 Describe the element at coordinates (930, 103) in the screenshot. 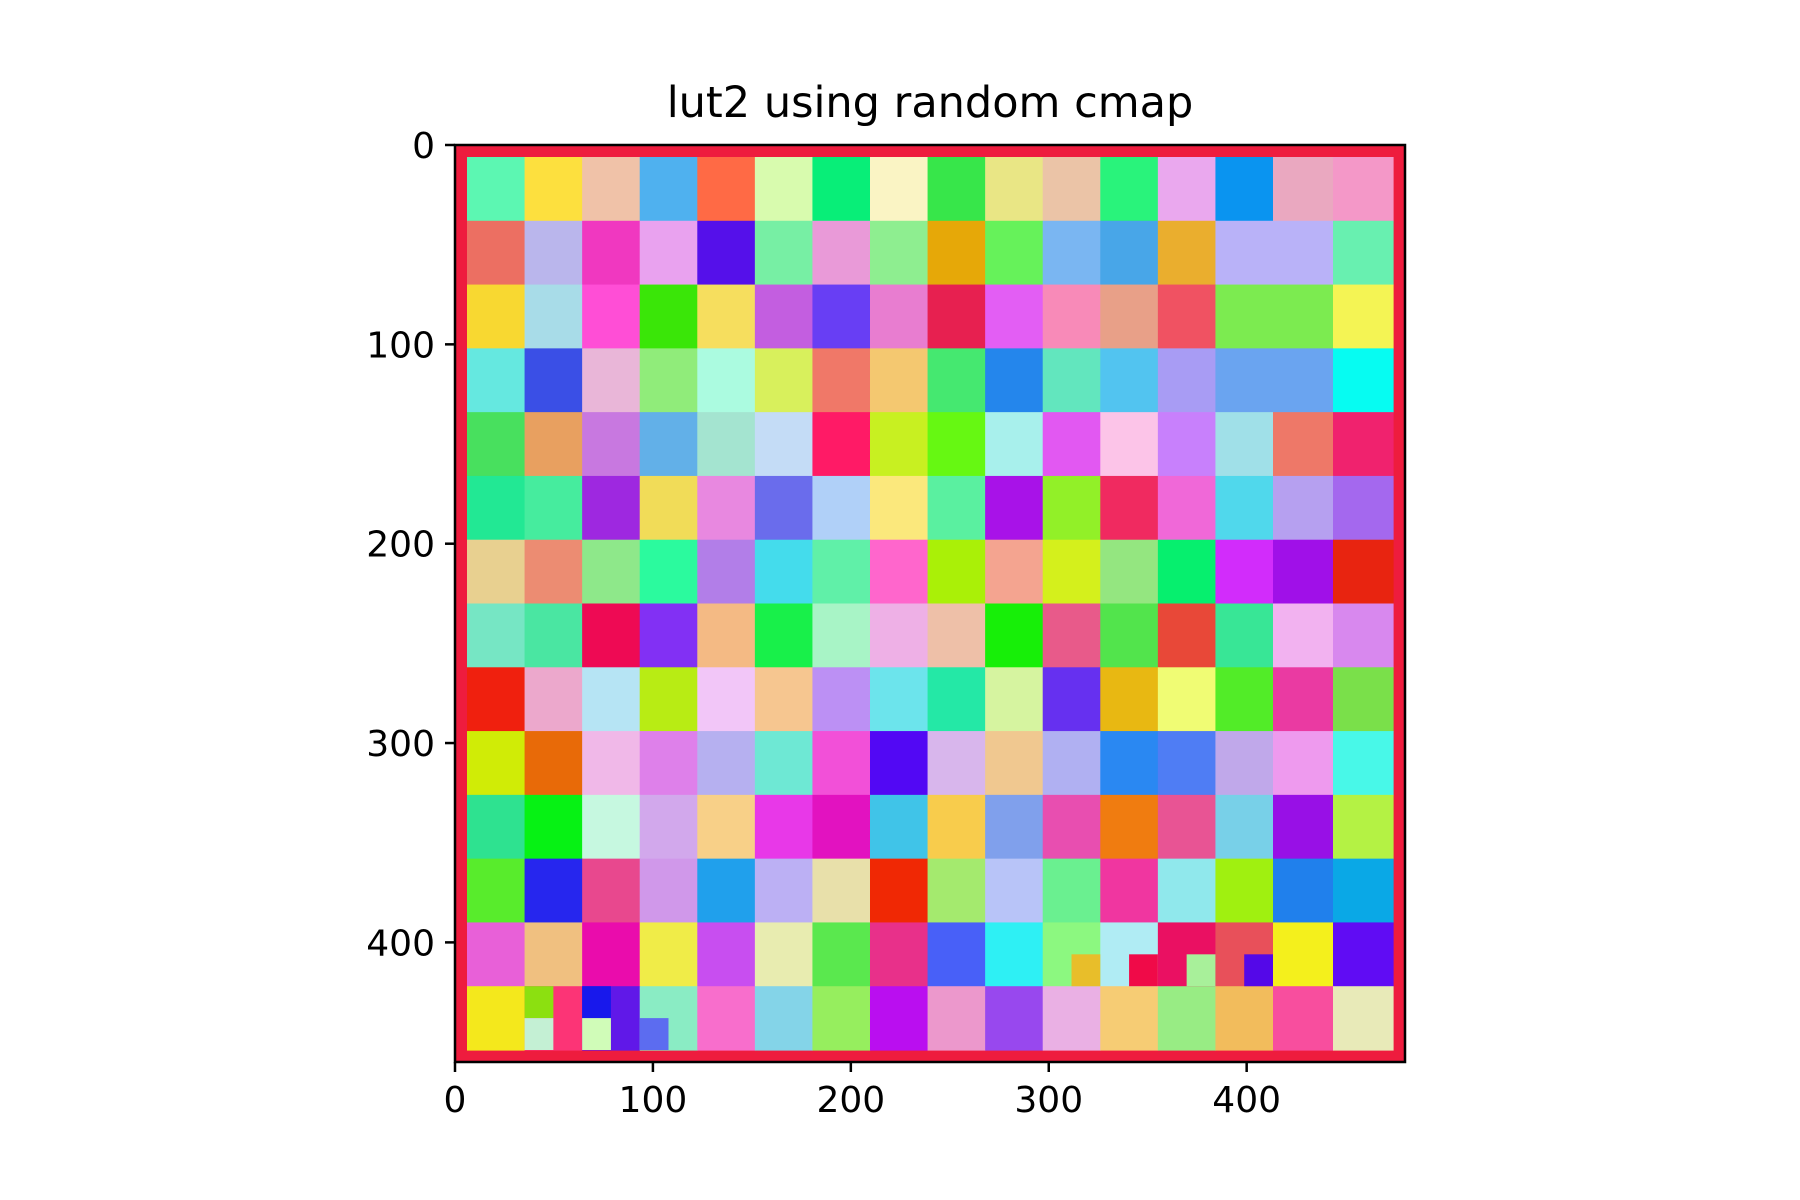

I see `chart-title: lut2 using random cmap` at that location.